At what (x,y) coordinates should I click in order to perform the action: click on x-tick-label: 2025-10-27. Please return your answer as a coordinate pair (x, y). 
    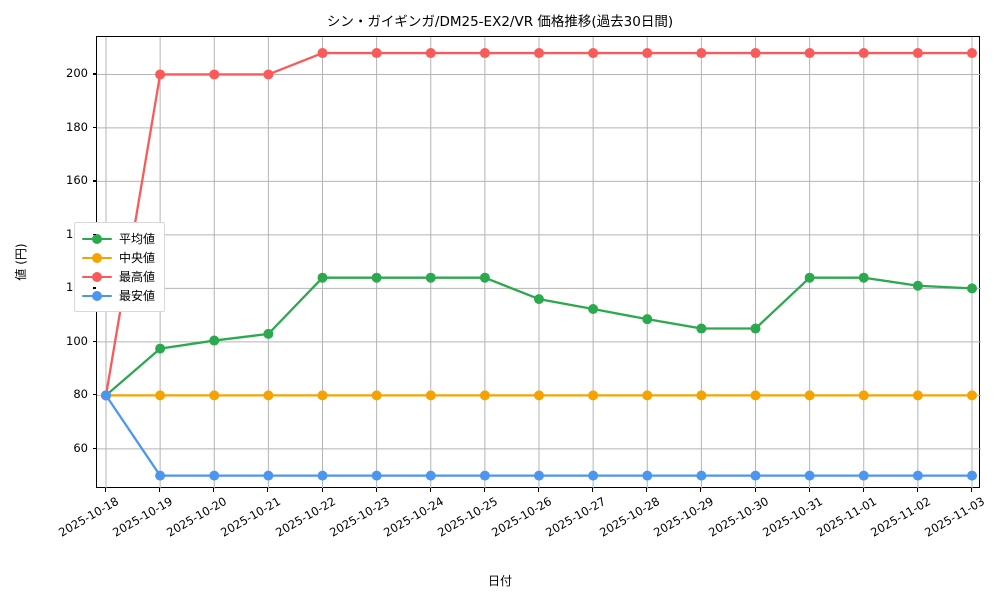
    Looking at the image, I should click on (576, 517).